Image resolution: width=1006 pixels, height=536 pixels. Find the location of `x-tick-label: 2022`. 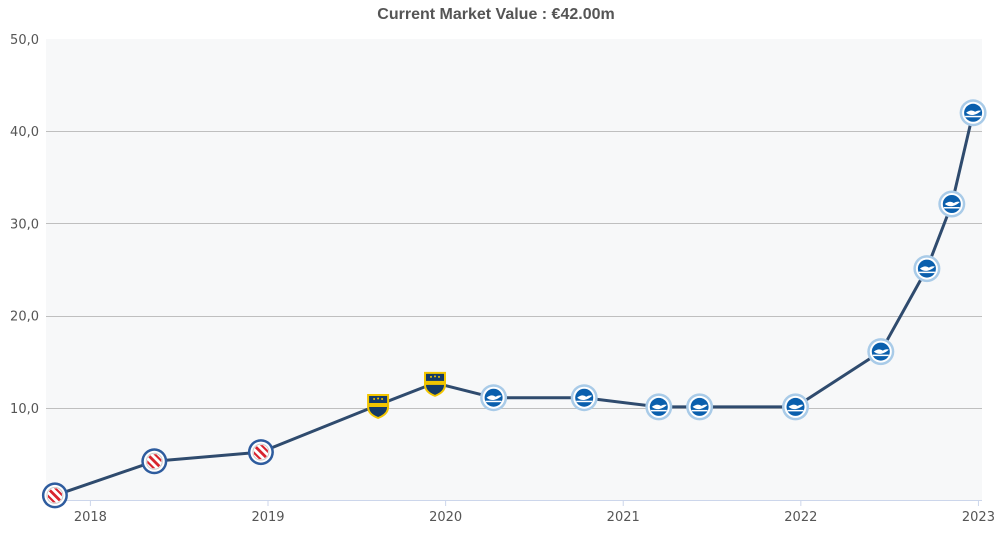

x-tick-label: 2022 is located at coordinates (800, 517).